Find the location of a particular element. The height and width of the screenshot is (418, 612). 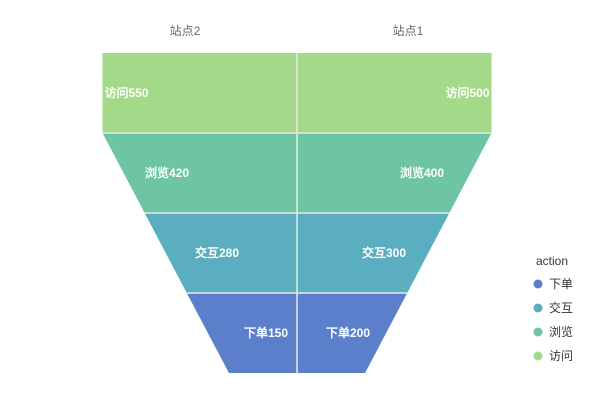

segment-label-left-0: 访问550 is located at coordinates (127, 92).